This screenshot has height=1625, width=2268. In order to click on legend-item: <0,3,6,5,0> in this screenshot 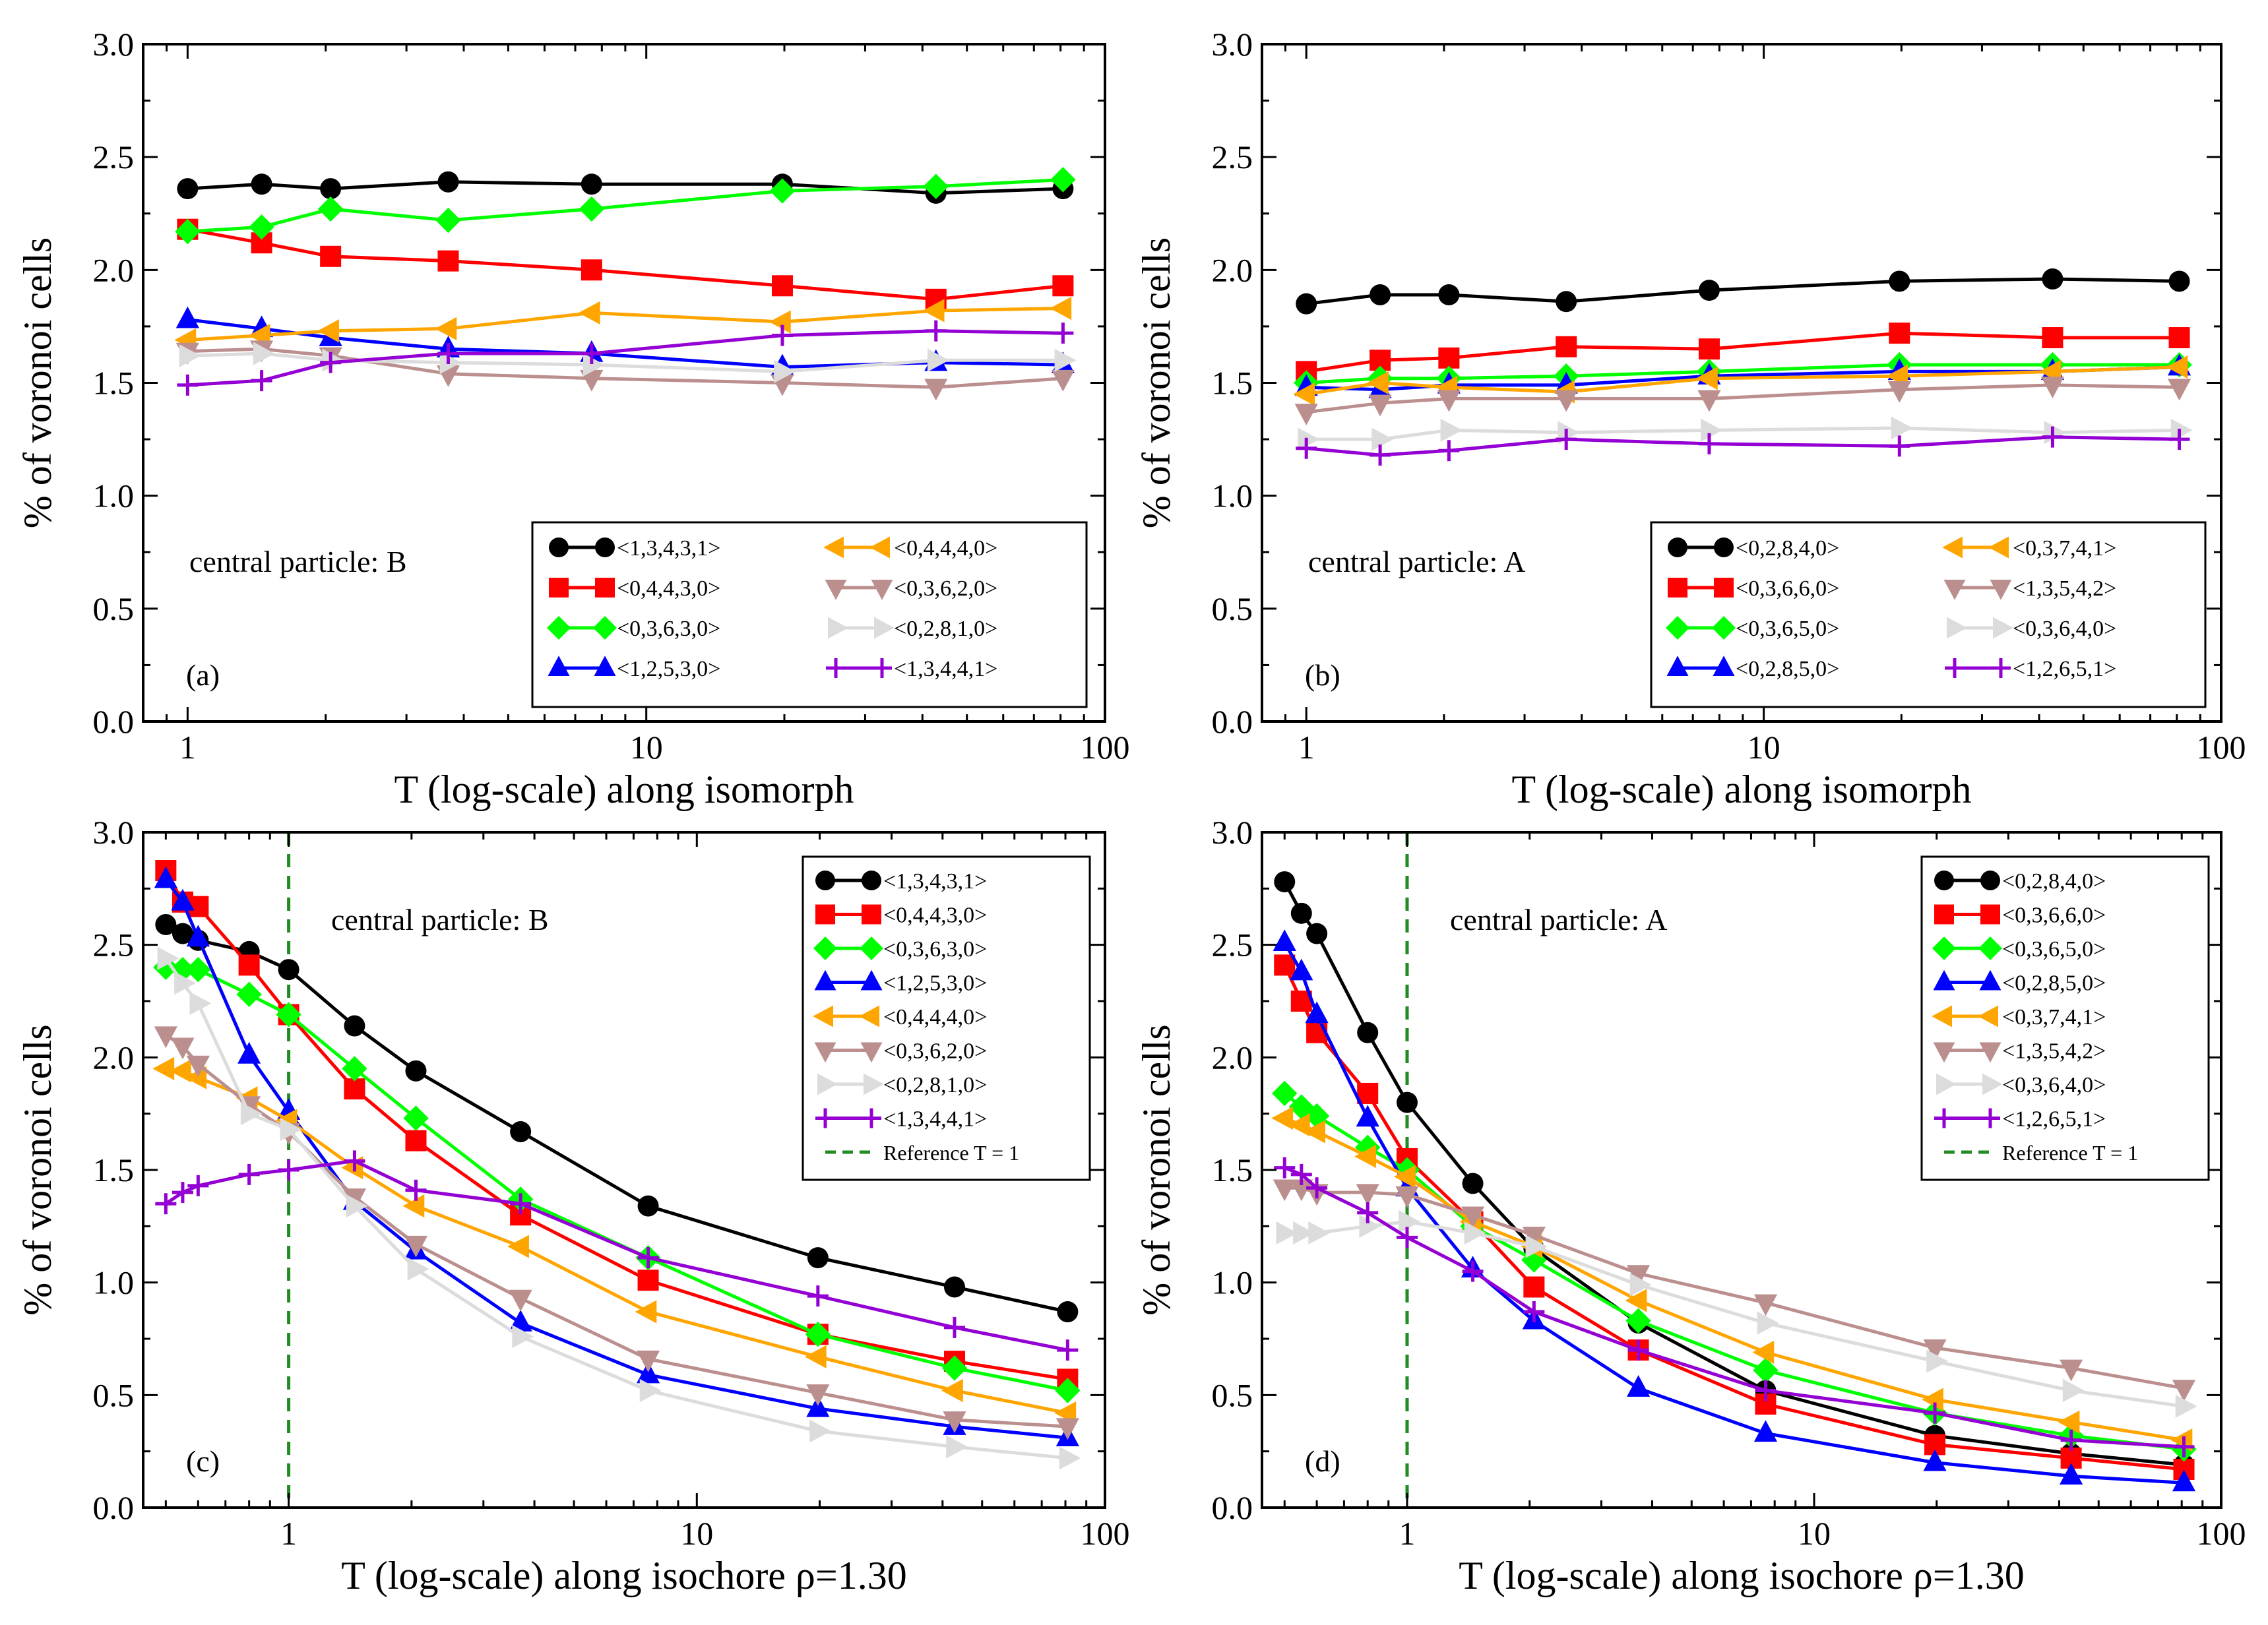, I will do `click(2019, 949)`.